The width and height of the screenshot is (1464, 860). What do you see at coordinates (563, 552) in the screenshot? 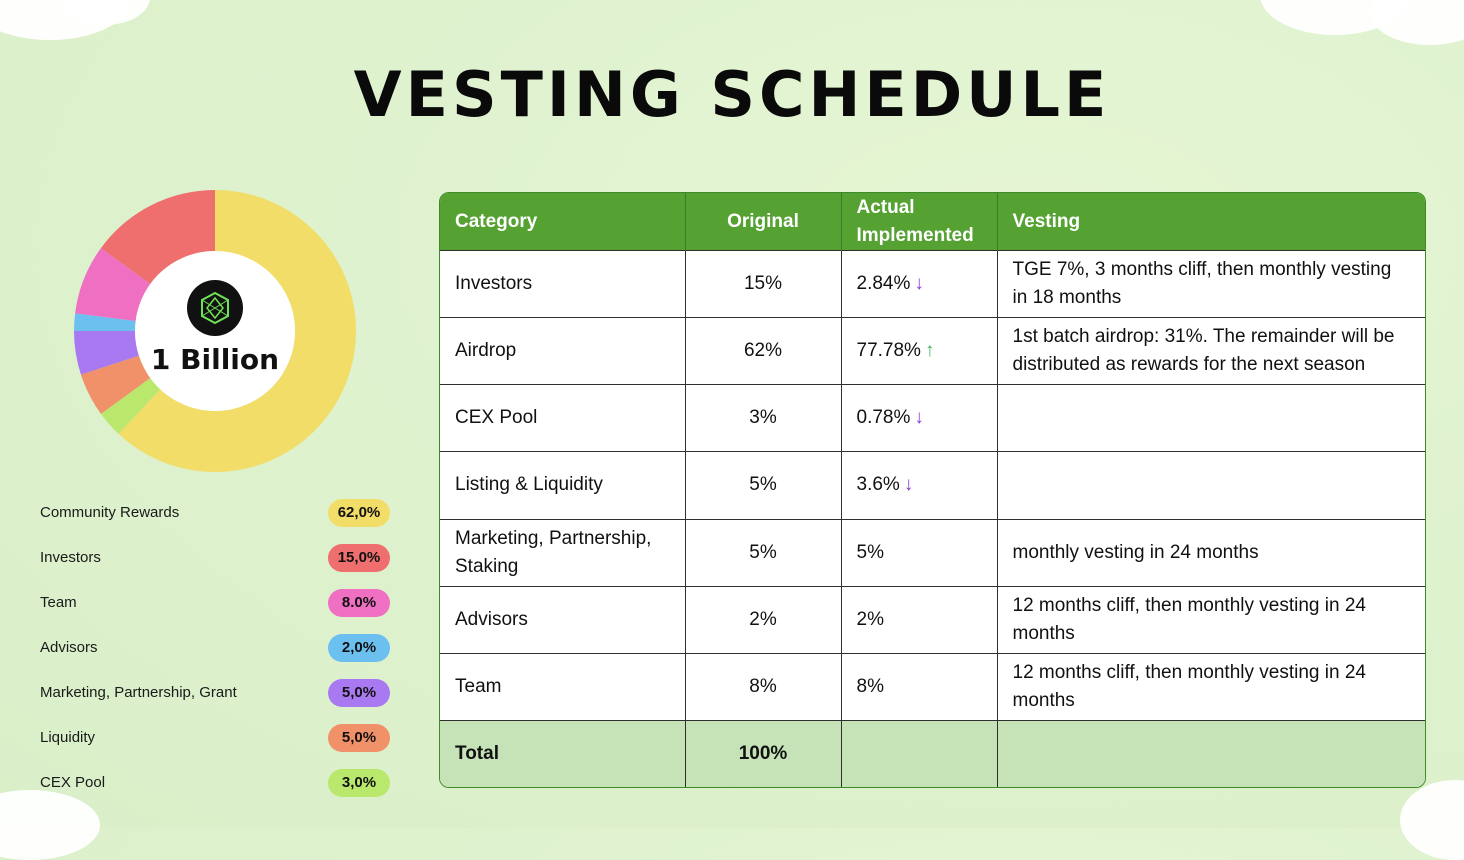
I see `cell-category: Marketing, Partnership, Staking` at bounding box center [563, 552].